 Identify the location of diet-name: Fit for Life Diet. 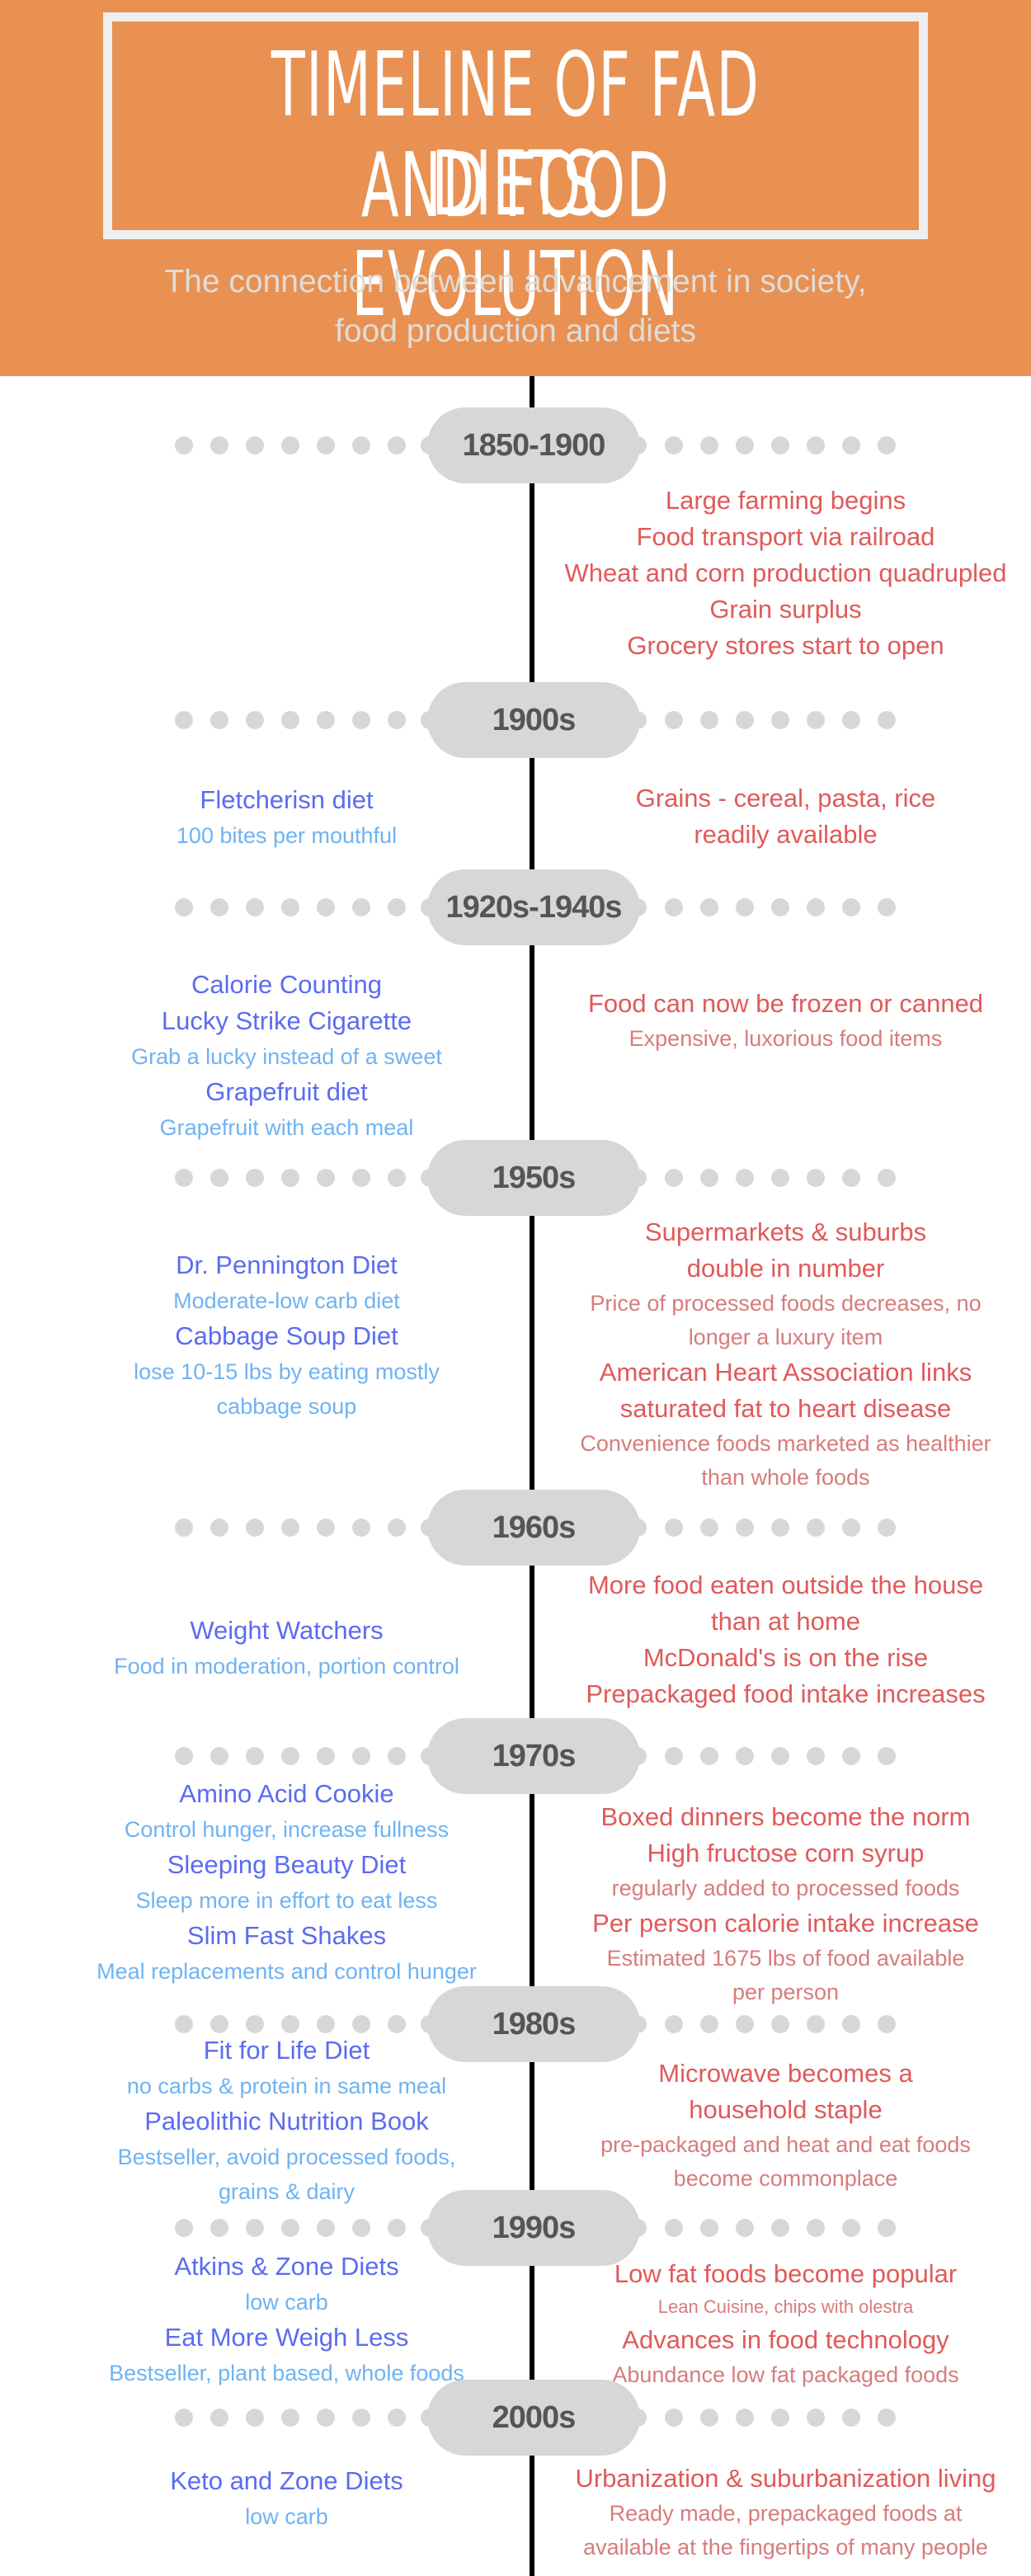
(286, 2050).